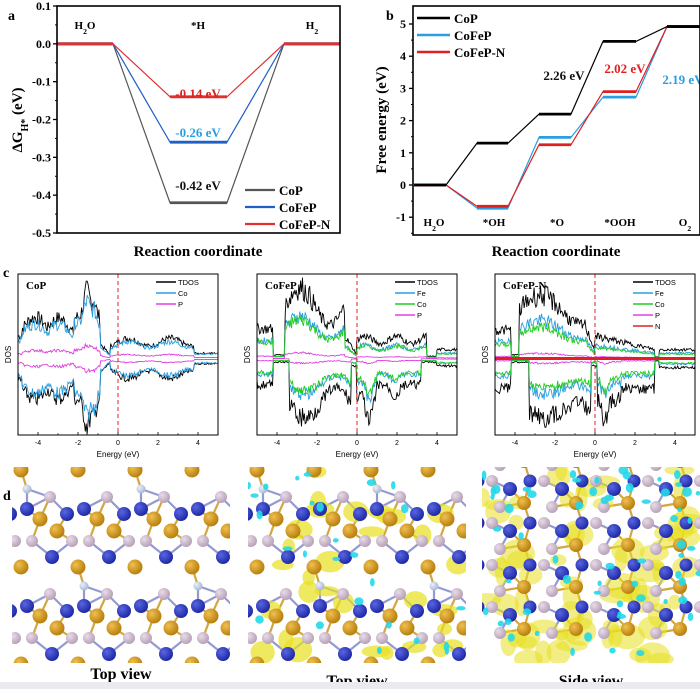  I want to click on dos-curve-P-up, so click(357, 355).